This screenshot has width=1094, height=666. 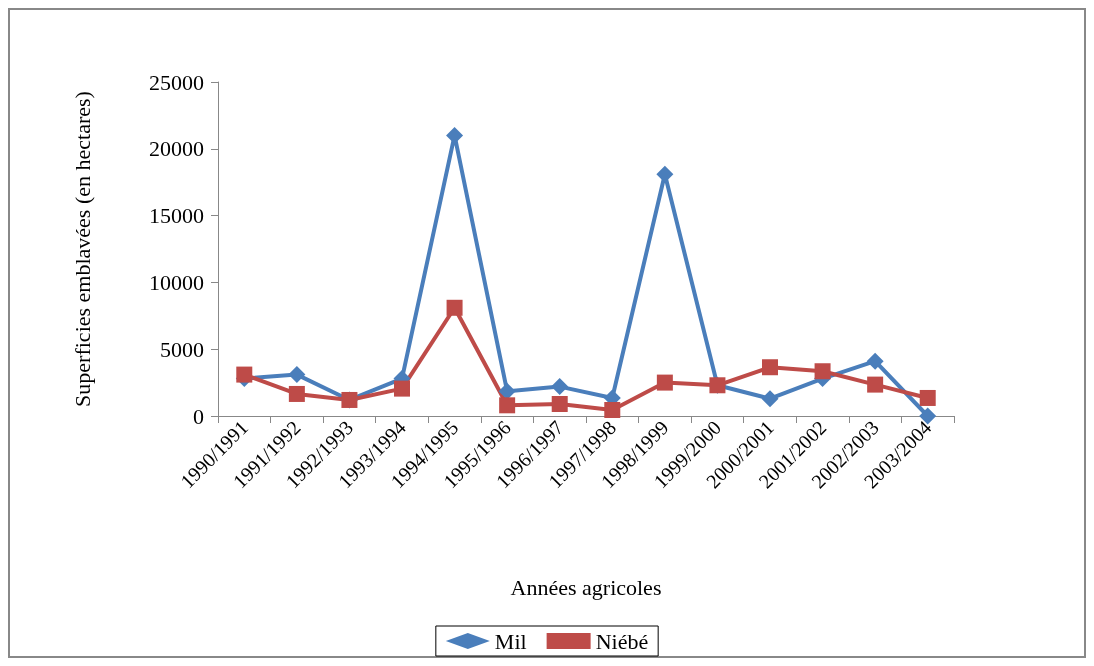 What do you see at coordinates (622, 641) in the screenshot?
I see `legend-label: Niébé` at bounding box center [622, 641].